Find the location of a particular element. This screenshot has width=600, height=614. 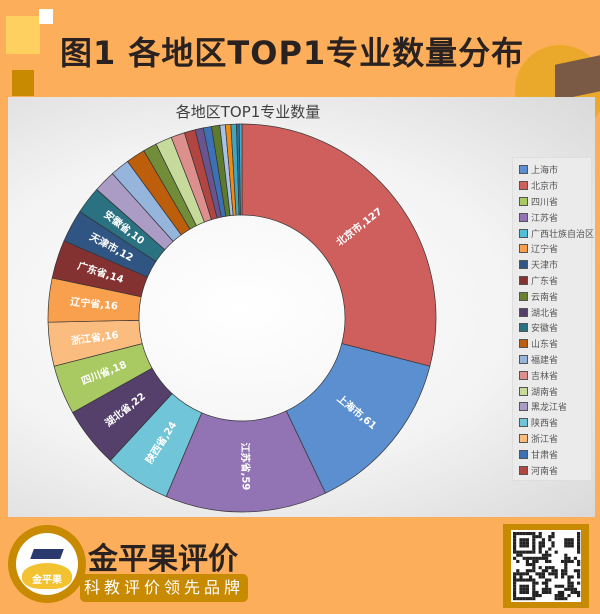

legend-label: 山东省 is located at coordinates (545, 345).